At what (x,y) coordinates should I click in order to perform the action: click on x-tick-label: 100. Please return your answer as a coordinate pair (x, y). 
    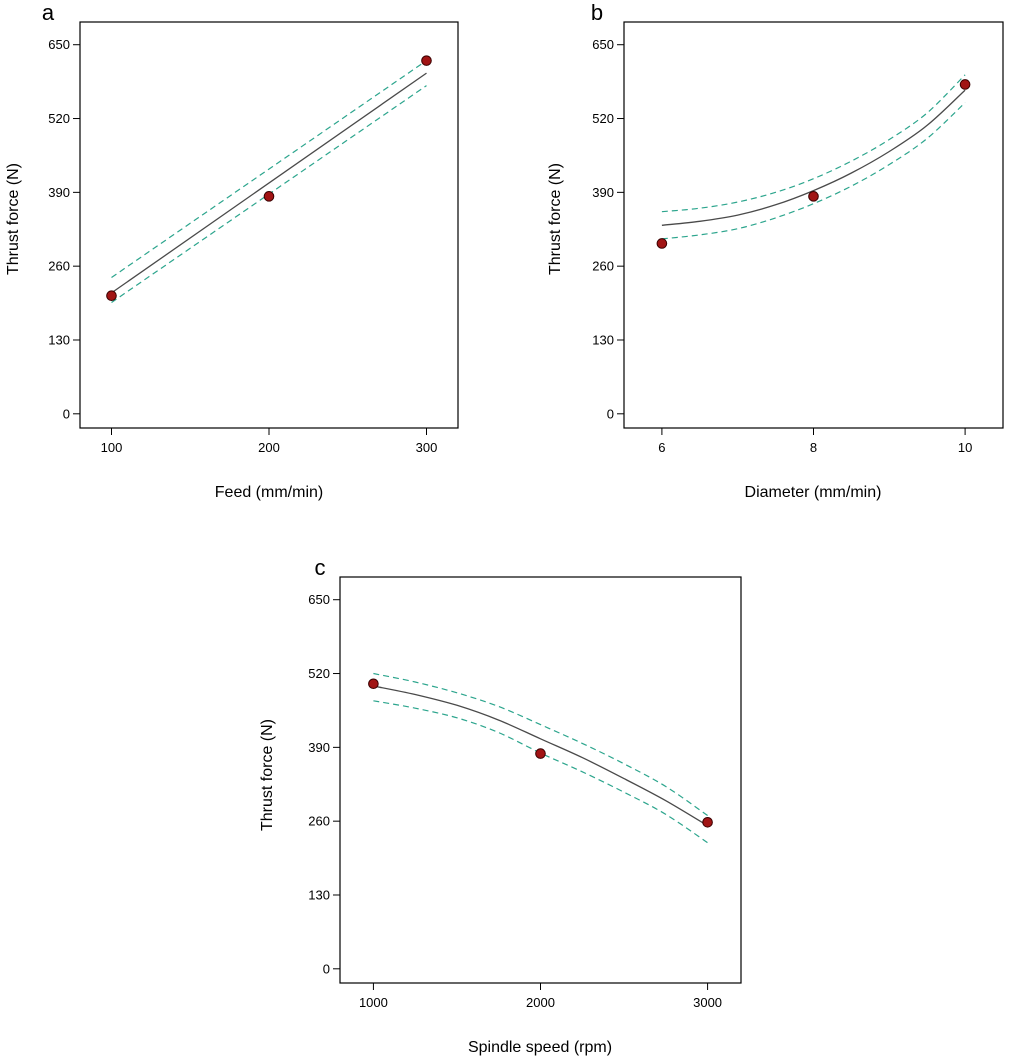
    Looking at the image, I should click on (112, 447).